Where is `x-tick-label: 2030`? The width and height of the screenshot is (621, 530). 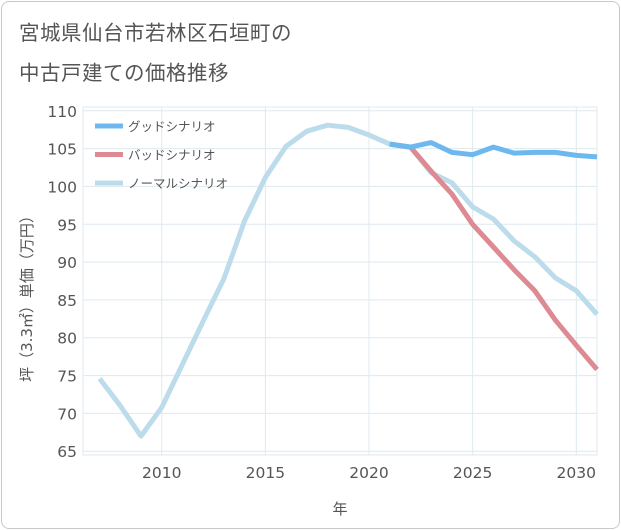 x-tick-label: 2030 is located at coordinates (576, 473).